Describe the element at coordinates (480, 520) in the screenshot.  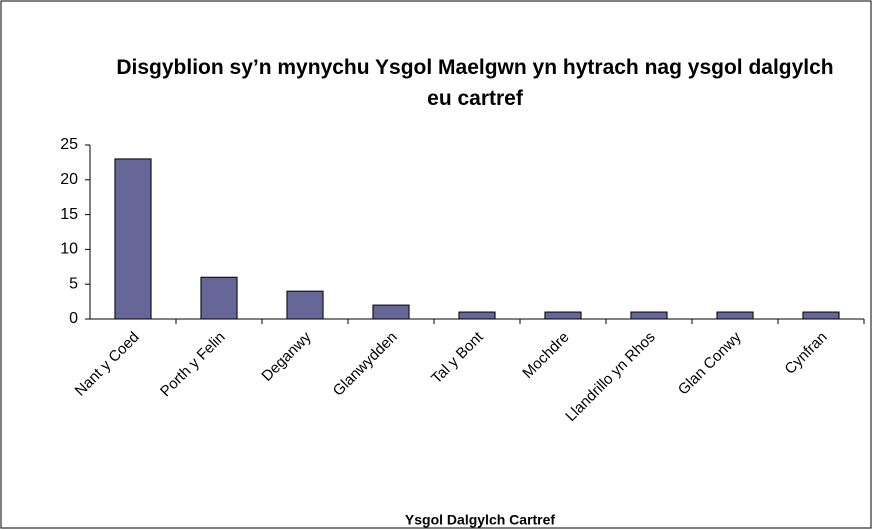
I see `x-axis-title: Ysgol Dalgylch Cartref` at that location.